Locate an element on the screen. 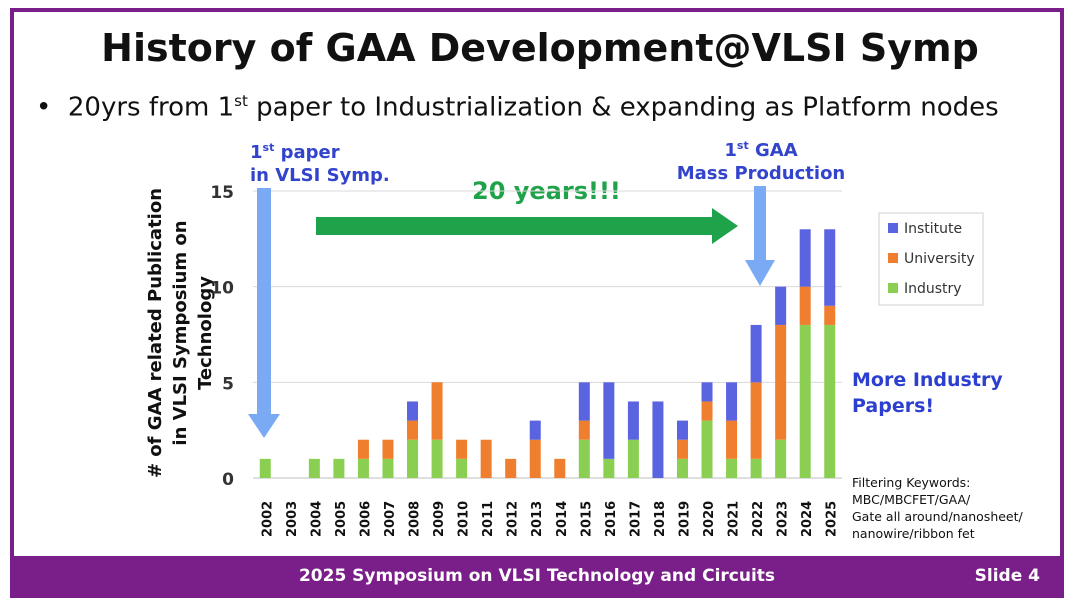 The height and width of the screenshot is (608, 1080). legend-swatch-industry is located at coordinates (893, 288).